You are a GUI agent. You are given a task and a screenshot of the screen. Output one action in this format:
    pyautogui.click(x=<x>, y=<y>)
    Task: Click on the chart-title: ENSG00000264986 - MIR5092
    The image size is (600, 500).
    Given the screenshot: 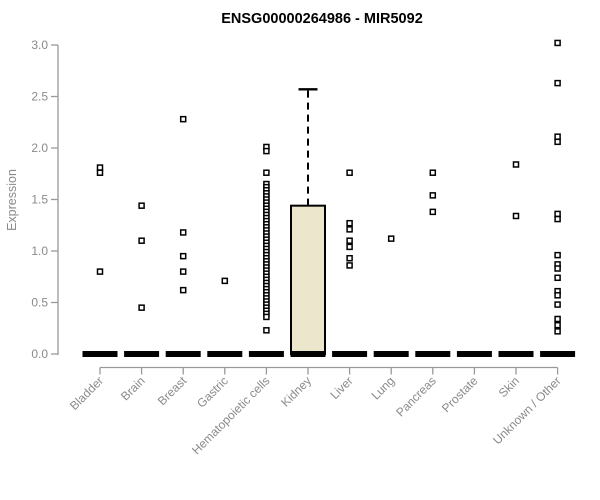 What is the action you would take?
    pyautogui.click(x=322, y=19)
    